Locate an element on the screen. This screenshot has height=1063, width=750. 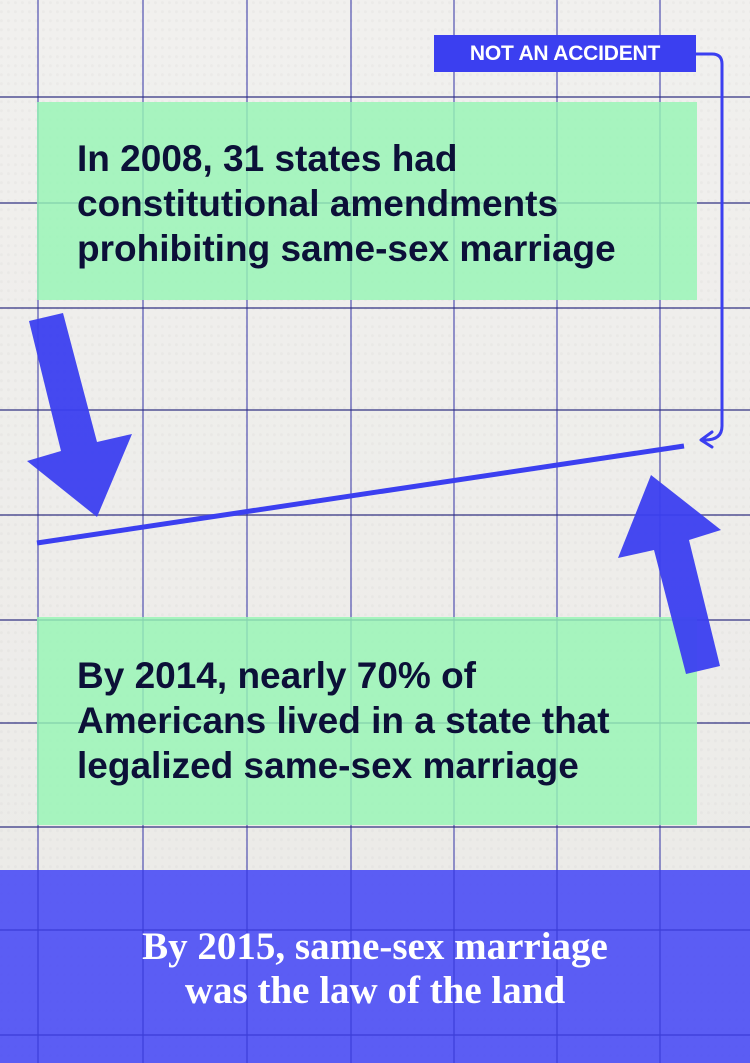
badge-label: NOT AN ACCIDENT is located at coordinates (565, 53).